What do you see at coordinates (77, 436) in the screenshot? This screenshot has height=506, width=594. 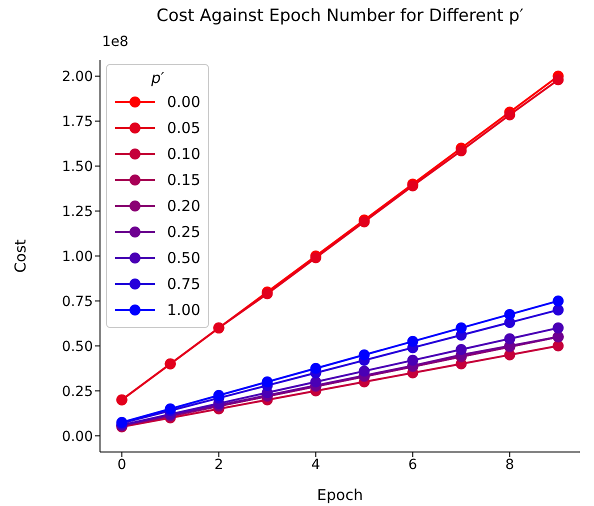 I see `y-tick-label: 0.00` at bounding box center [77, 436].